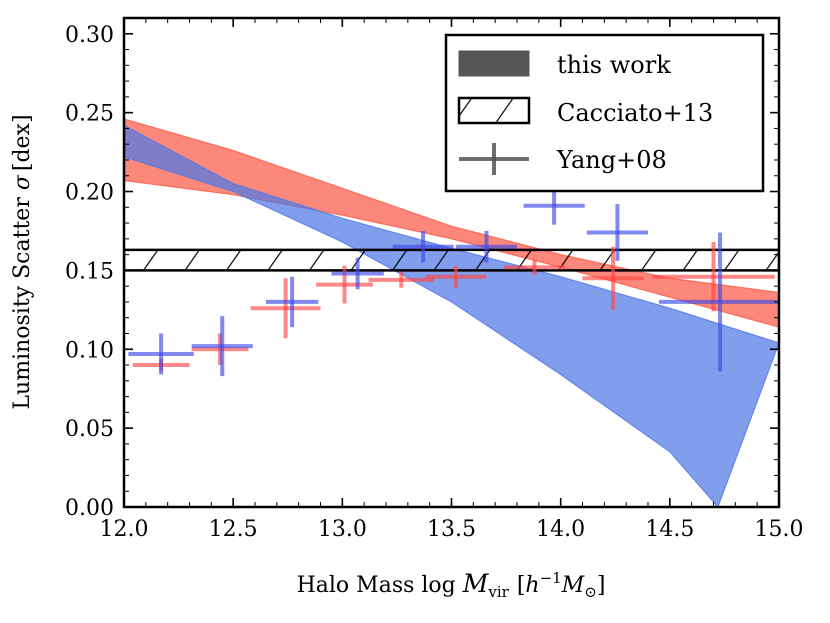 This screenshot has width=830, height=623. I want to click on legend-label-cacciato: Cacciato+13, so click(635, 113).